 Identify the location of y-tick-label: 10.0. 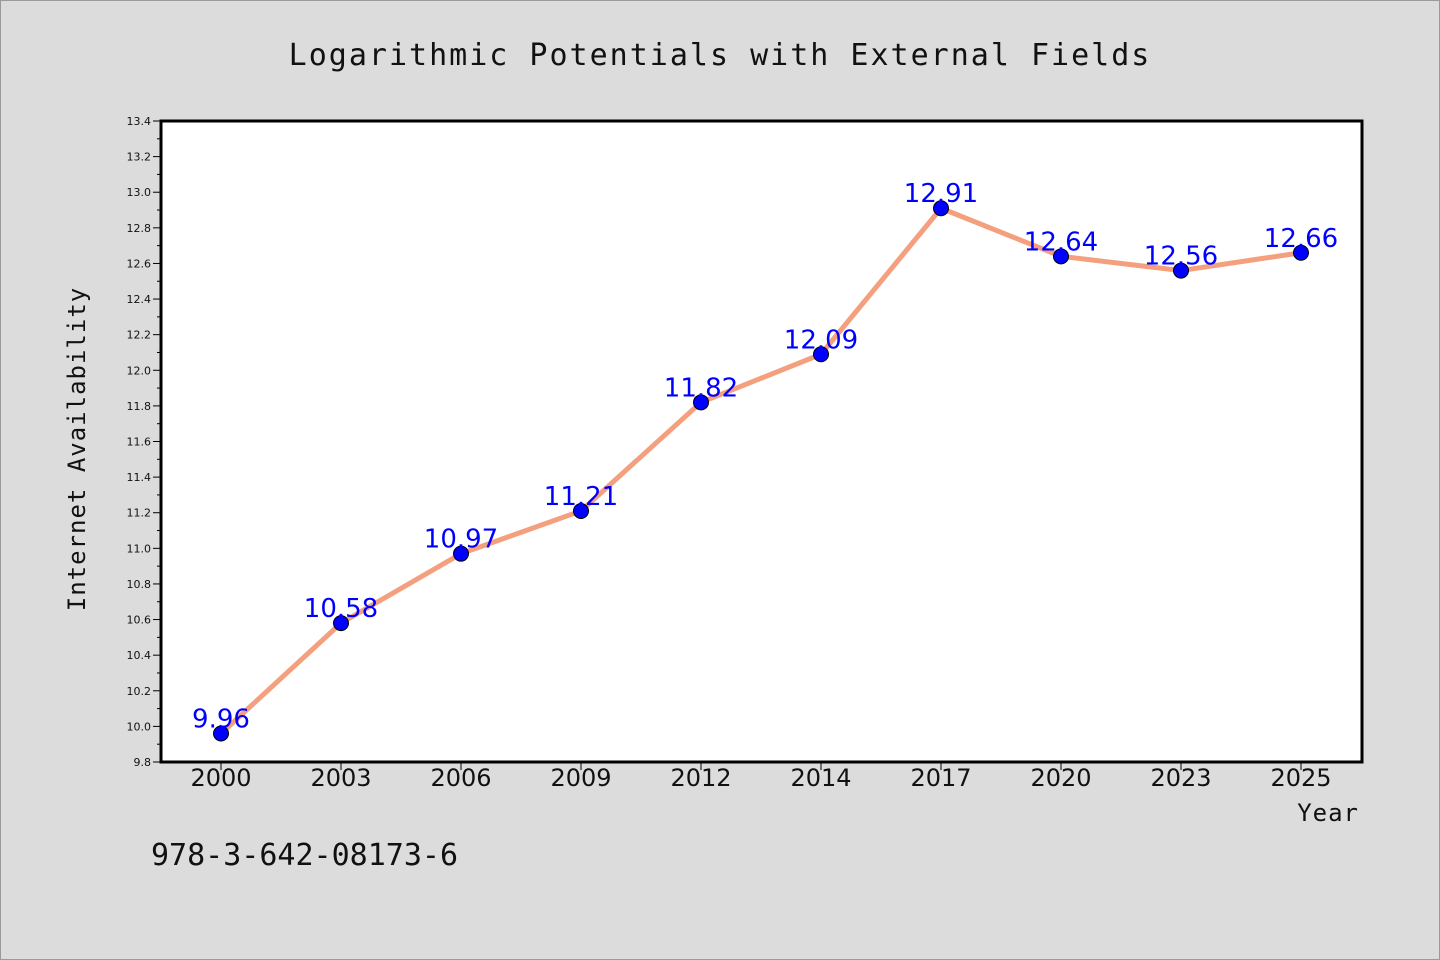
(139, 726).